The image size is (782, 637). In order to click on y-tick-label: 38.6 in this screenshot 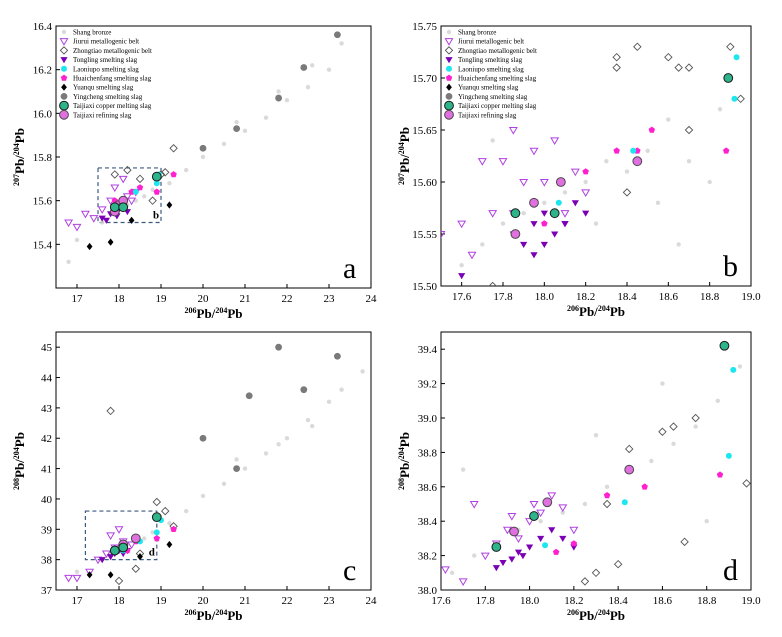, I will do `click(428, 488)`.